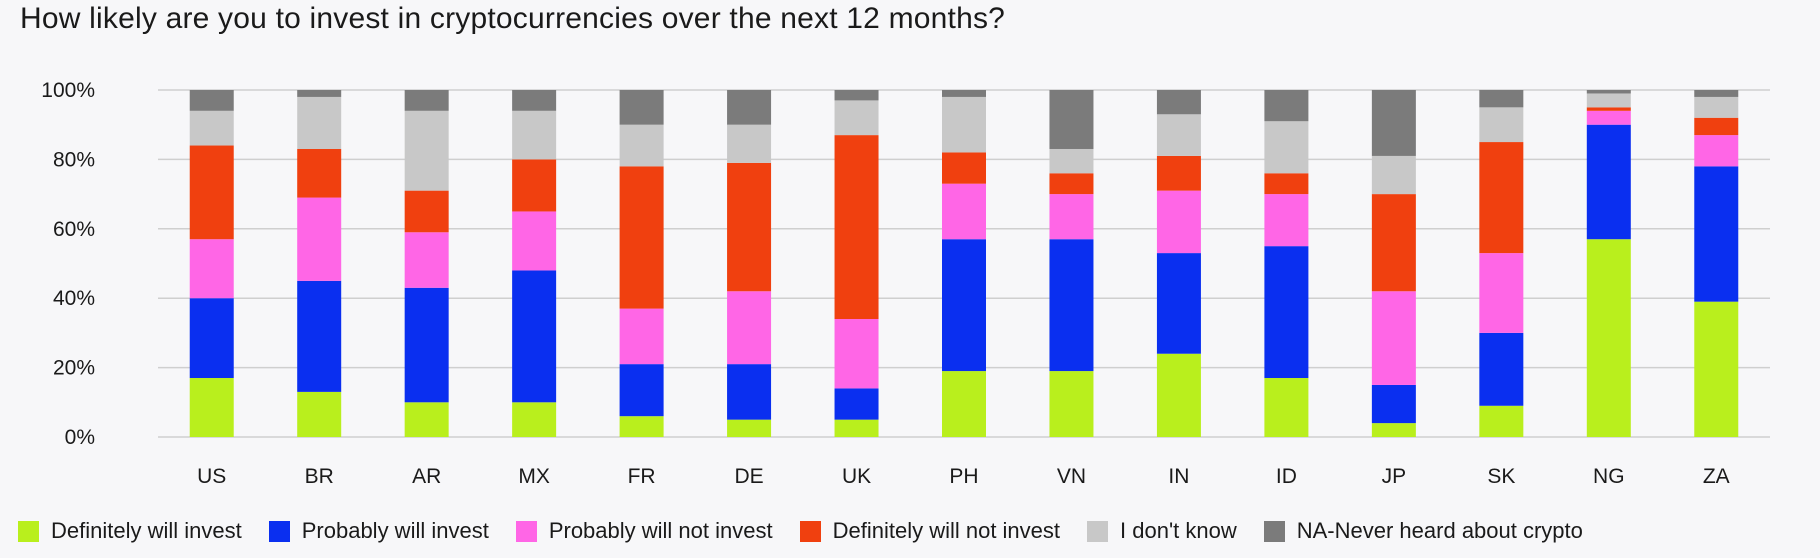 The width and height of the screenshot is (1820, 558). What do you see at coordinates (1609, 476) in the screenshot?
I see `x-tick-label: NG` at bounding box center [1609, 476].